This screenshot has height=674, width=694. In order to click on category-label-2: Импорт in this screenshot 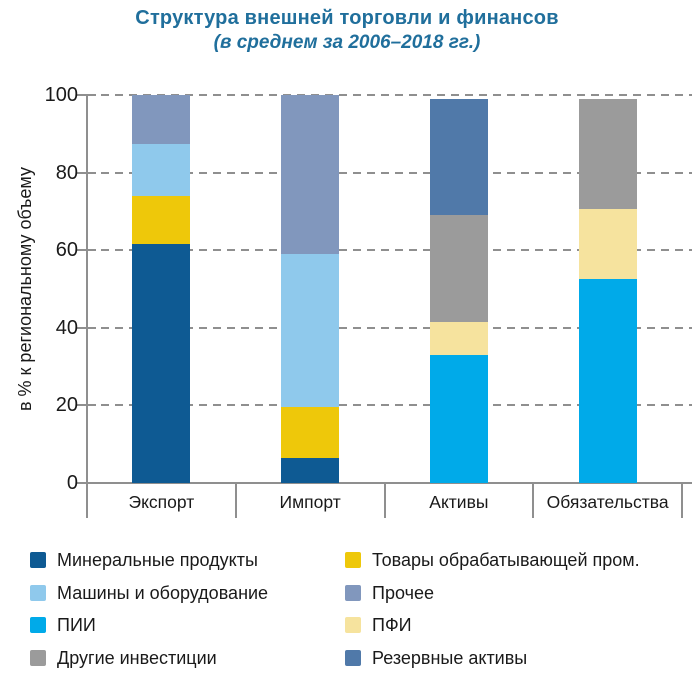, I will do `click(310, 502)`.